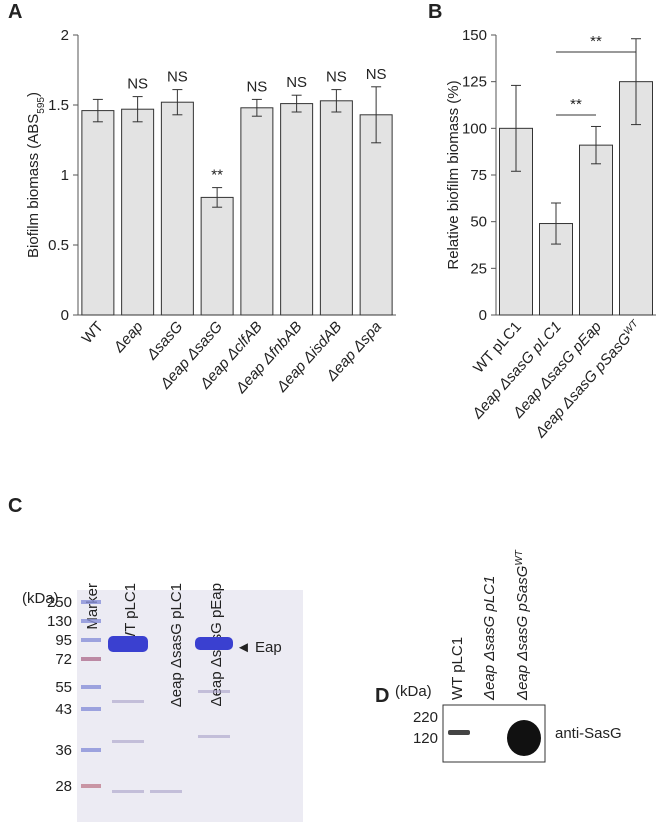 This screenshot has height=839, width=666. I want to click on y-tick-label: 25, so click(478, 268).